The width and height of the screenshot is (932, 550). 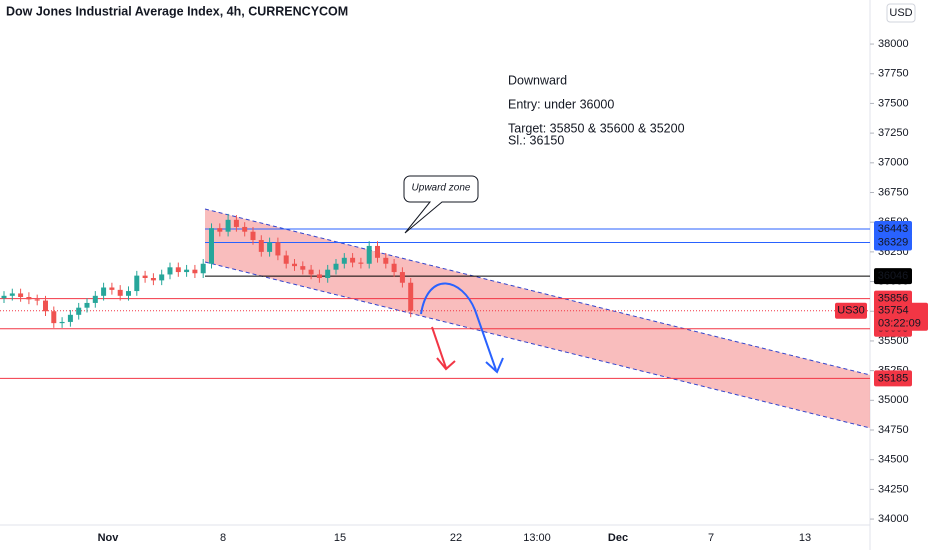 What do you see at coordinates (536, 140) in the screenshot?
I see `annotation: Sl.: 36150` at bounding box center [536, 140].